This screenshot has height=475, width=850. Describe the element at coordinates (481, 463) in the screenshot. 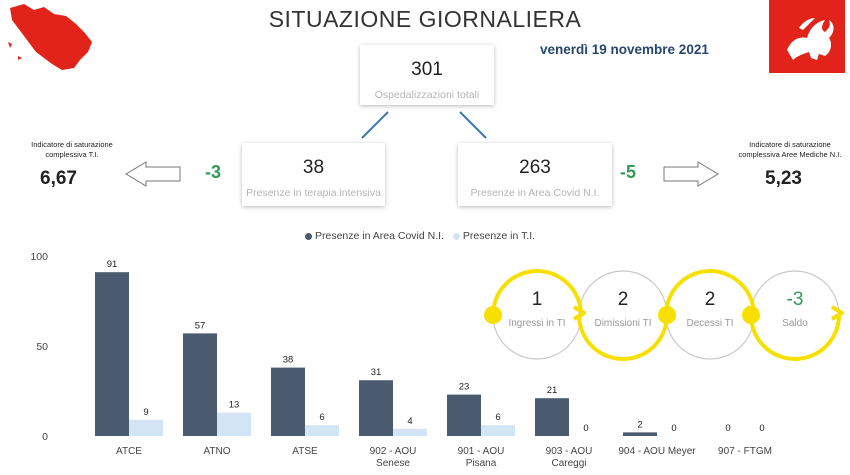

I see `x-tick-label: Pisana` at that location.